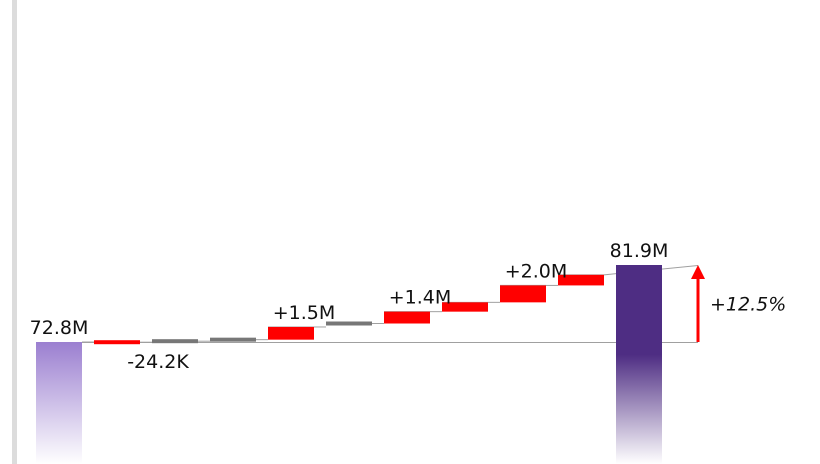 The image size is (820, 464). I want to click on step-value-label: +1.4M, so click(420, 298).